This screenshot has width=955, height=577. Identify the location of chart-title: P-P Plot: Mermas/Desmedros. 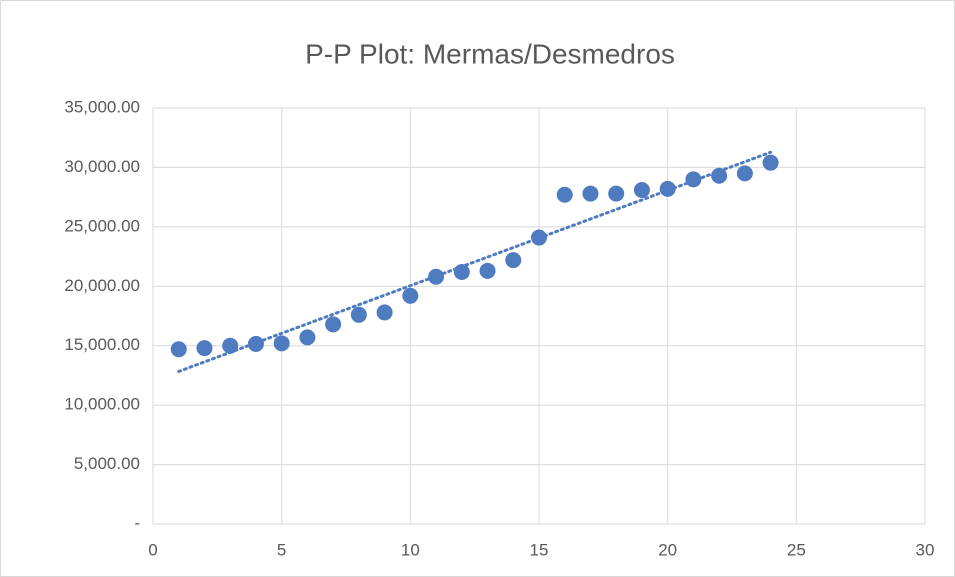
(490, 53).